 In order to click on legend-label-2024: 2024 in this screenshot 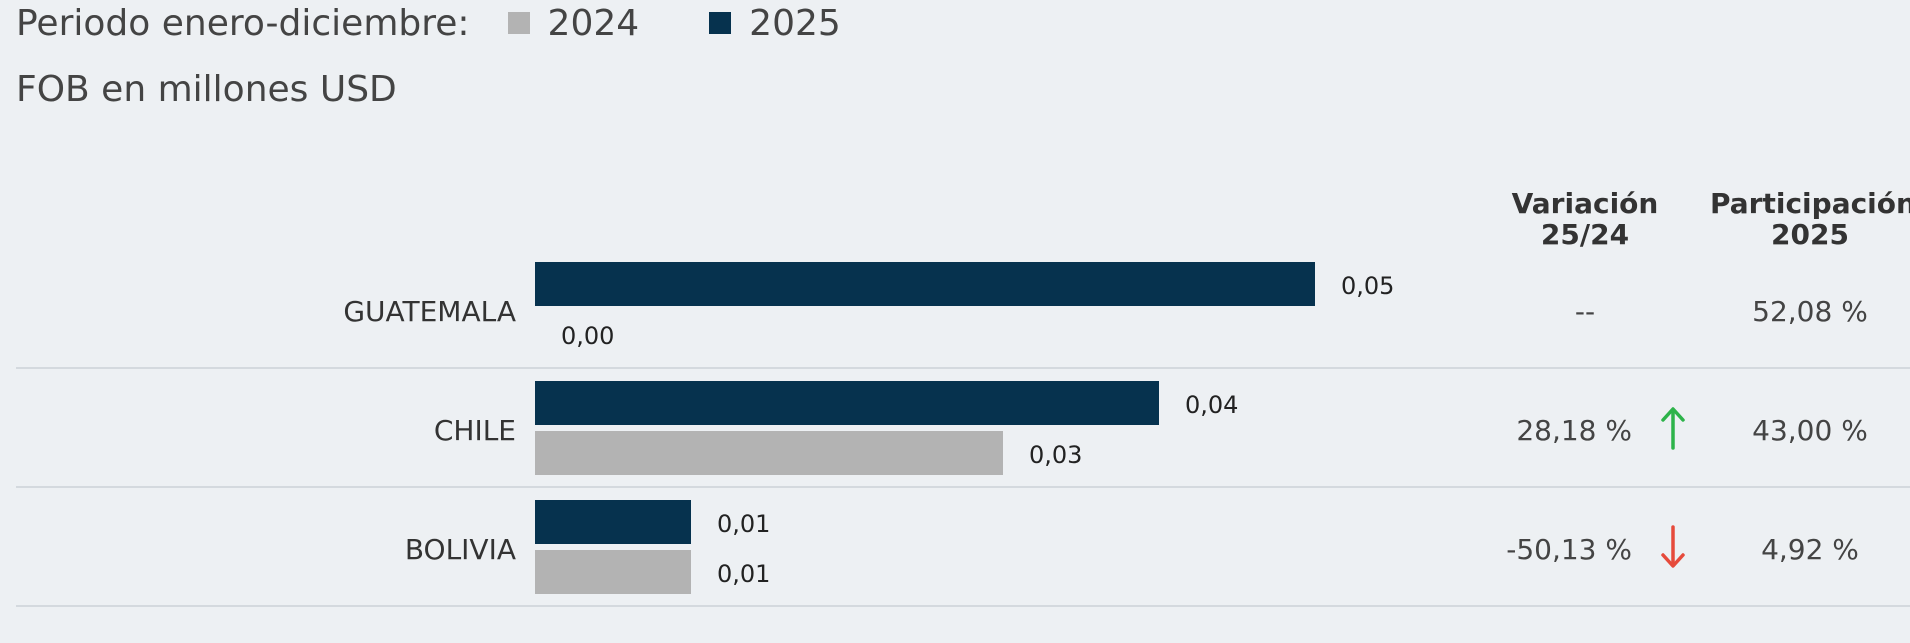, I will do `click(593, 23)`.